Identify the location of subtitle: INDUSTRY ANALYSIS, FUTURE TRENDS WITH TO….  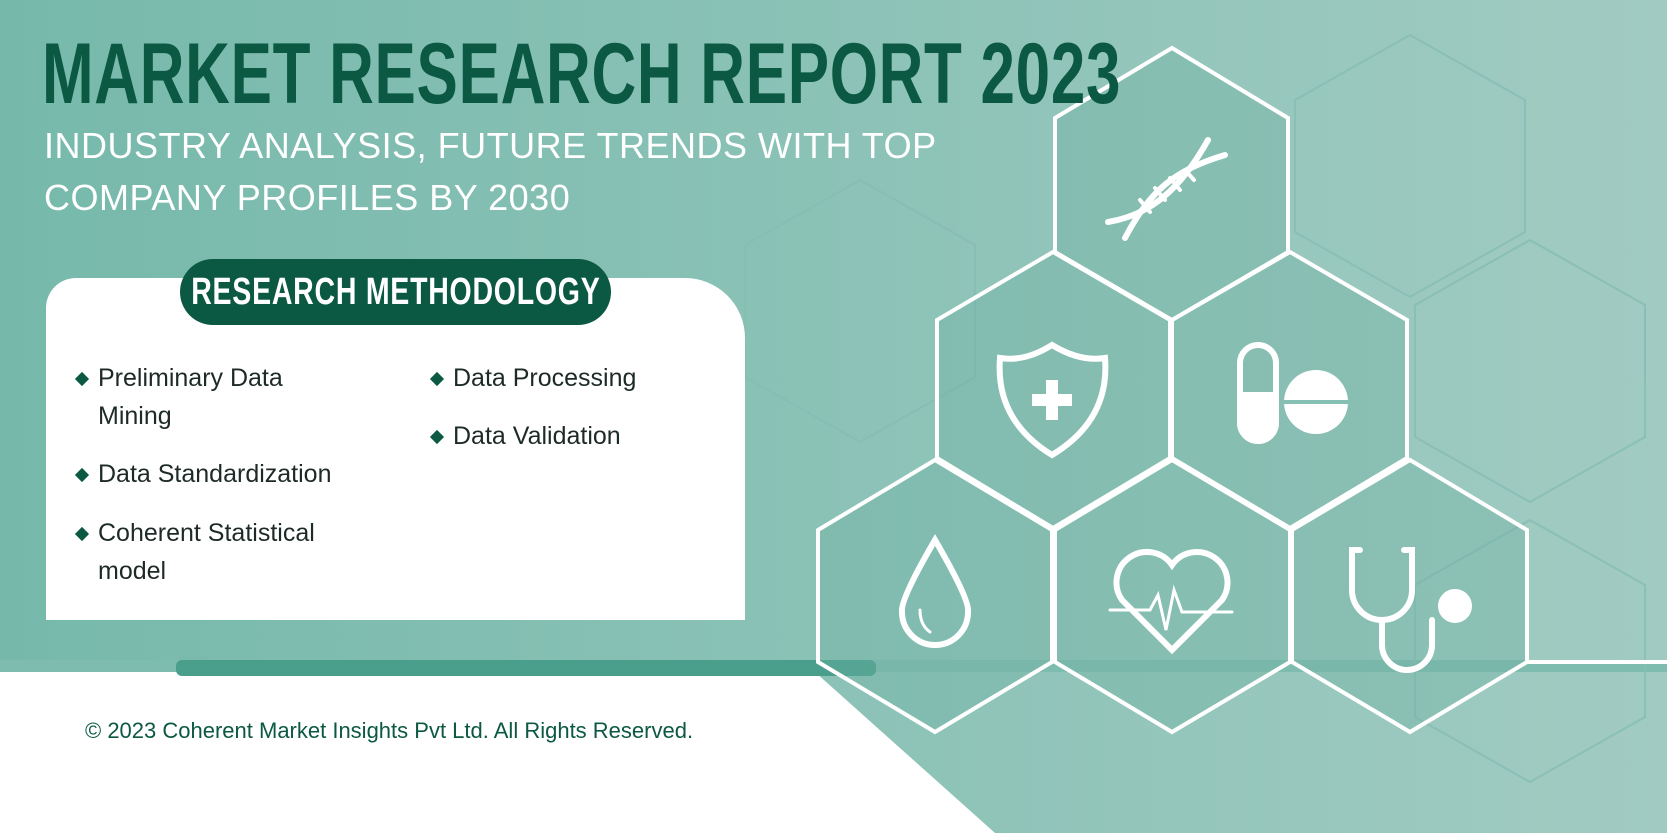
(490, 172).